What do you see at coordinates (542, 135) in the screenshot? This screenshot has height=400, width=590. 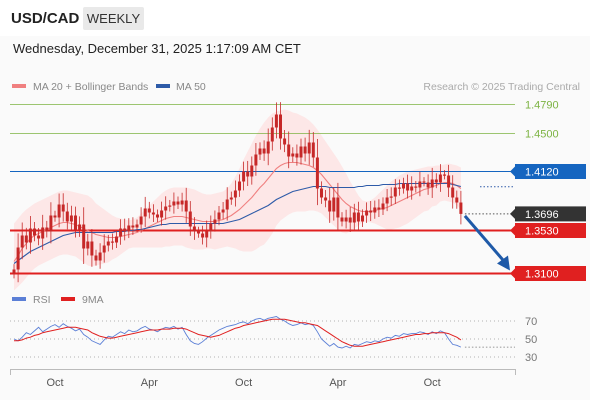 I see `level-label-1: 1.4500` at bounding box center [542, 135].